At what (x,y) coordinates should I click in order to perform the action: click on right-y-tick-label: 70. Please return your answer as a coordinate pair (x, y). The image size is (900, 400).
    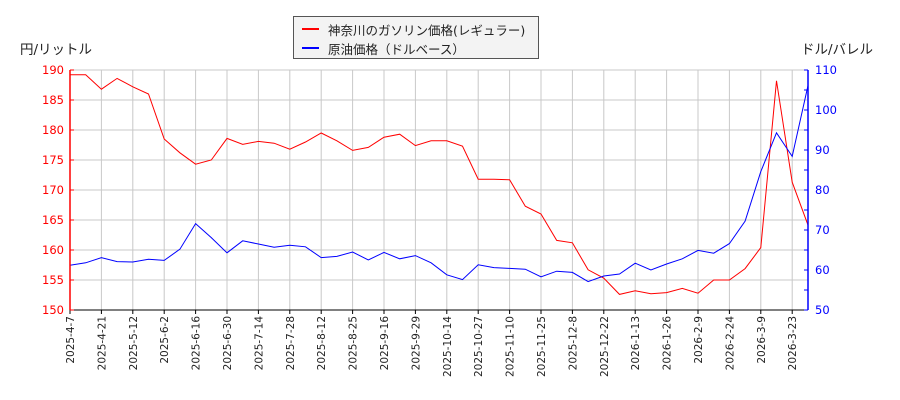
    Looking at the image, I should click on (822, 230).